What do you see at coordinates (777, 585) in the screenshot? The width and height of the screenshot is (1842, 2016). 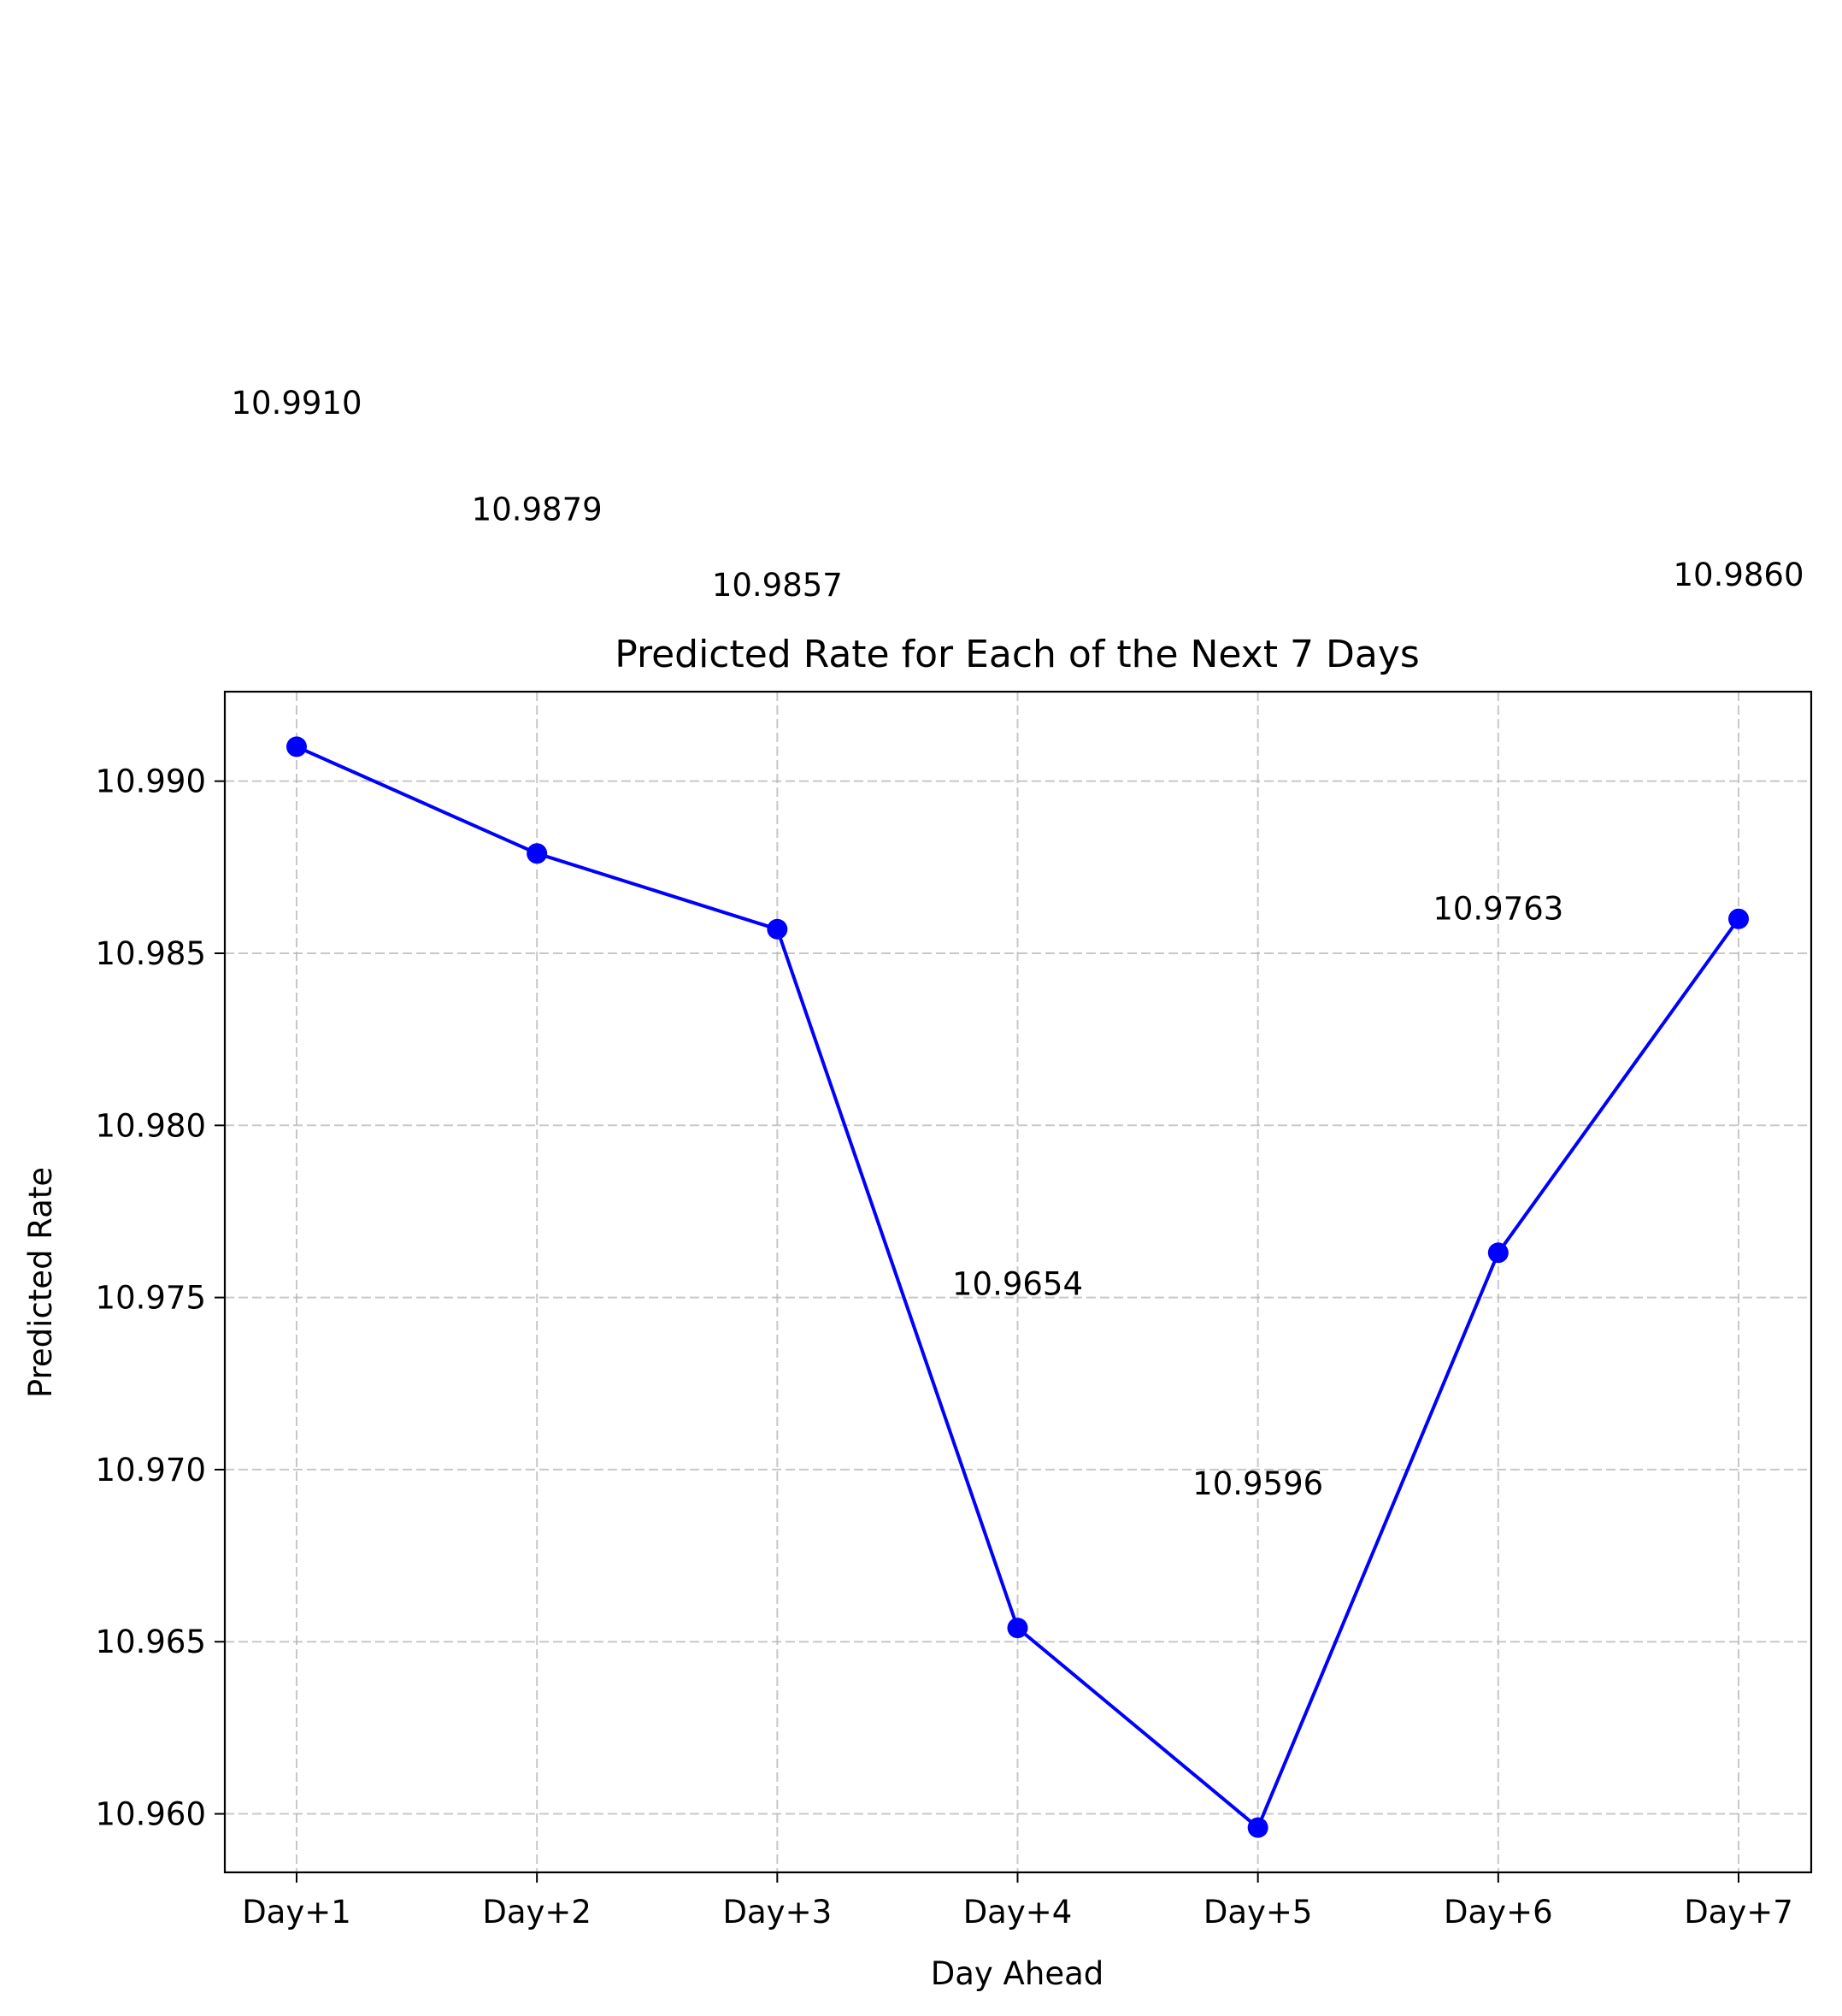 I see `data-label: 10.9857` at bounding box center [777, 585].